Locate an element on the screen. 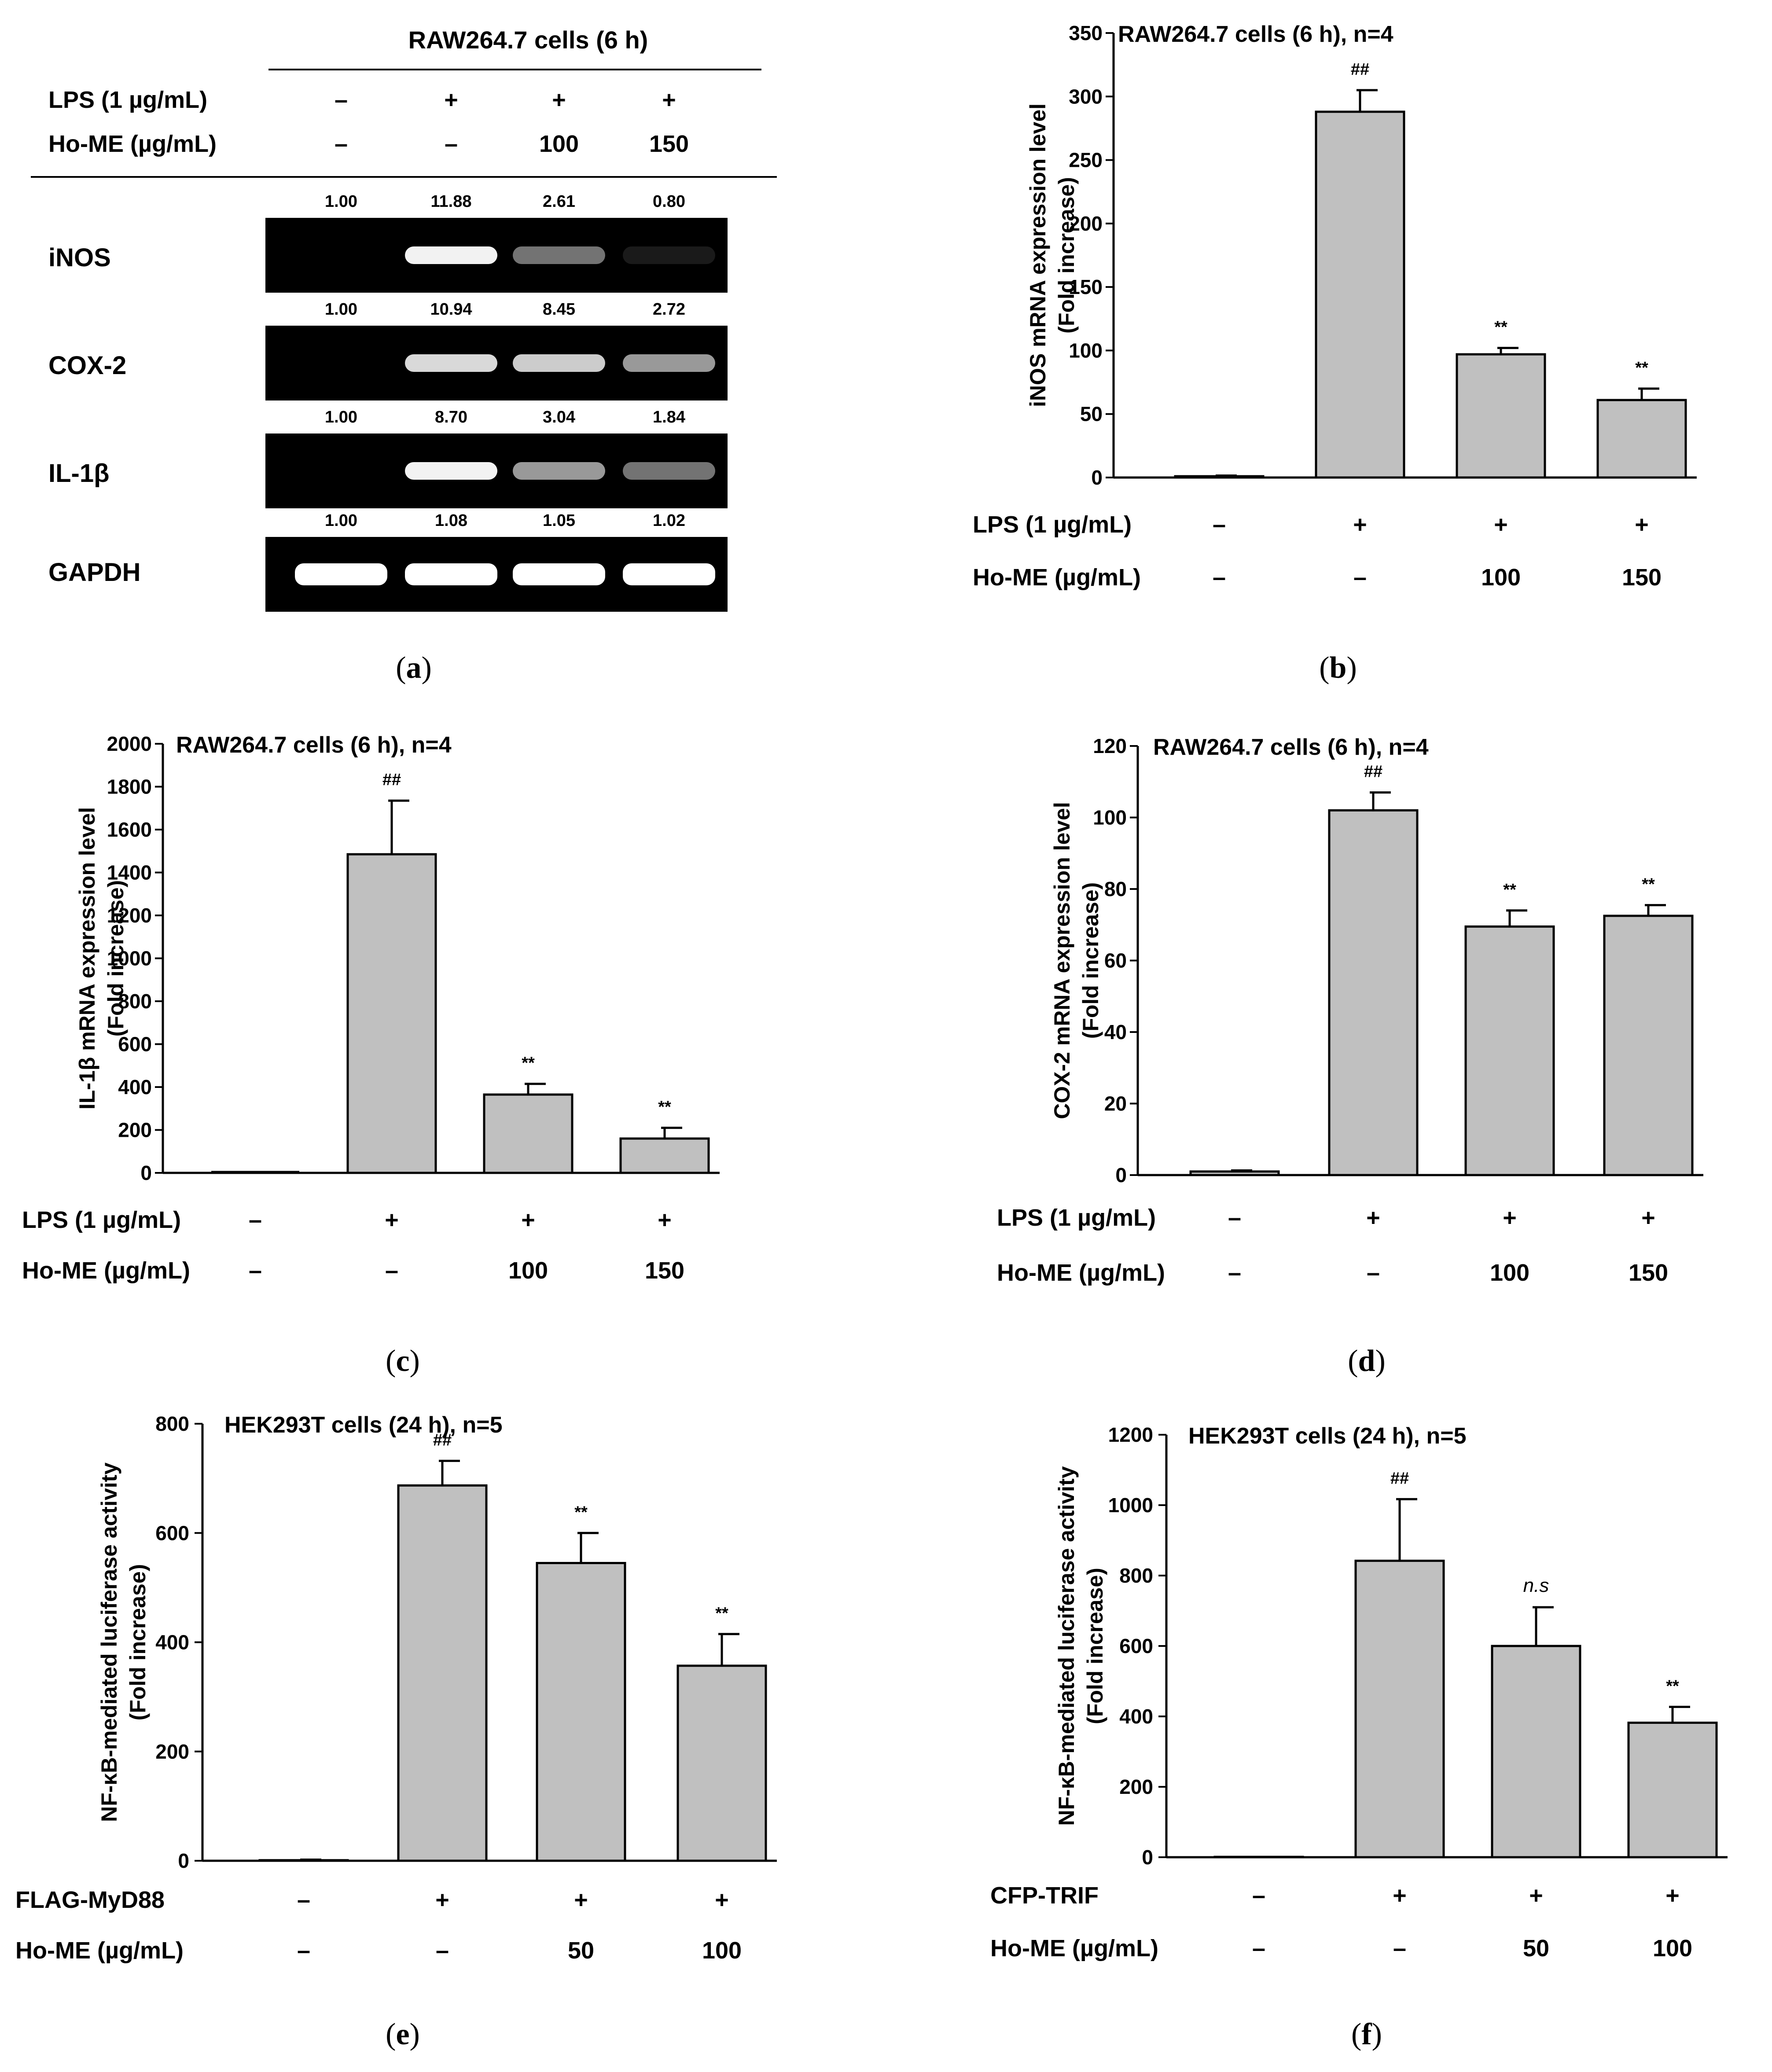  panel-a-ratio-value: 2.61 is located at coordinates (559, 201).